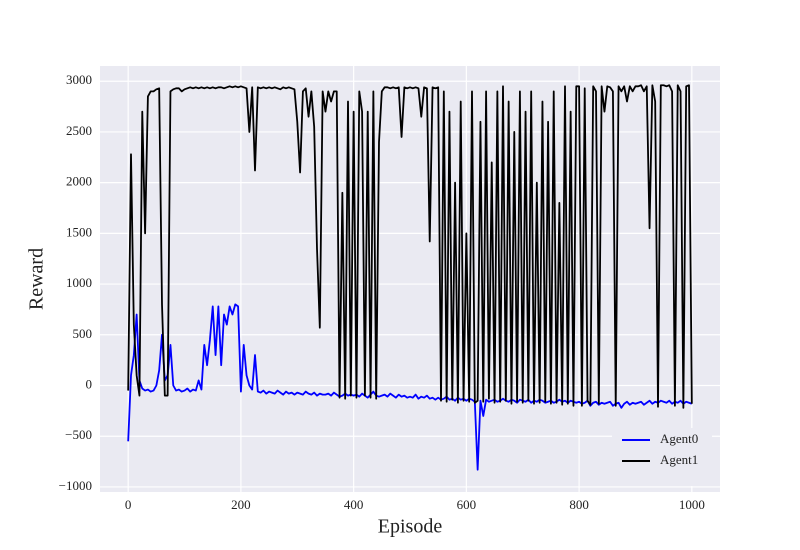 This screenshot has width=800, height=550. What do you see at coordinates (679, 459) in the screenshot?
I see `legend-label: Agent1` at bounding box center [679, 459].